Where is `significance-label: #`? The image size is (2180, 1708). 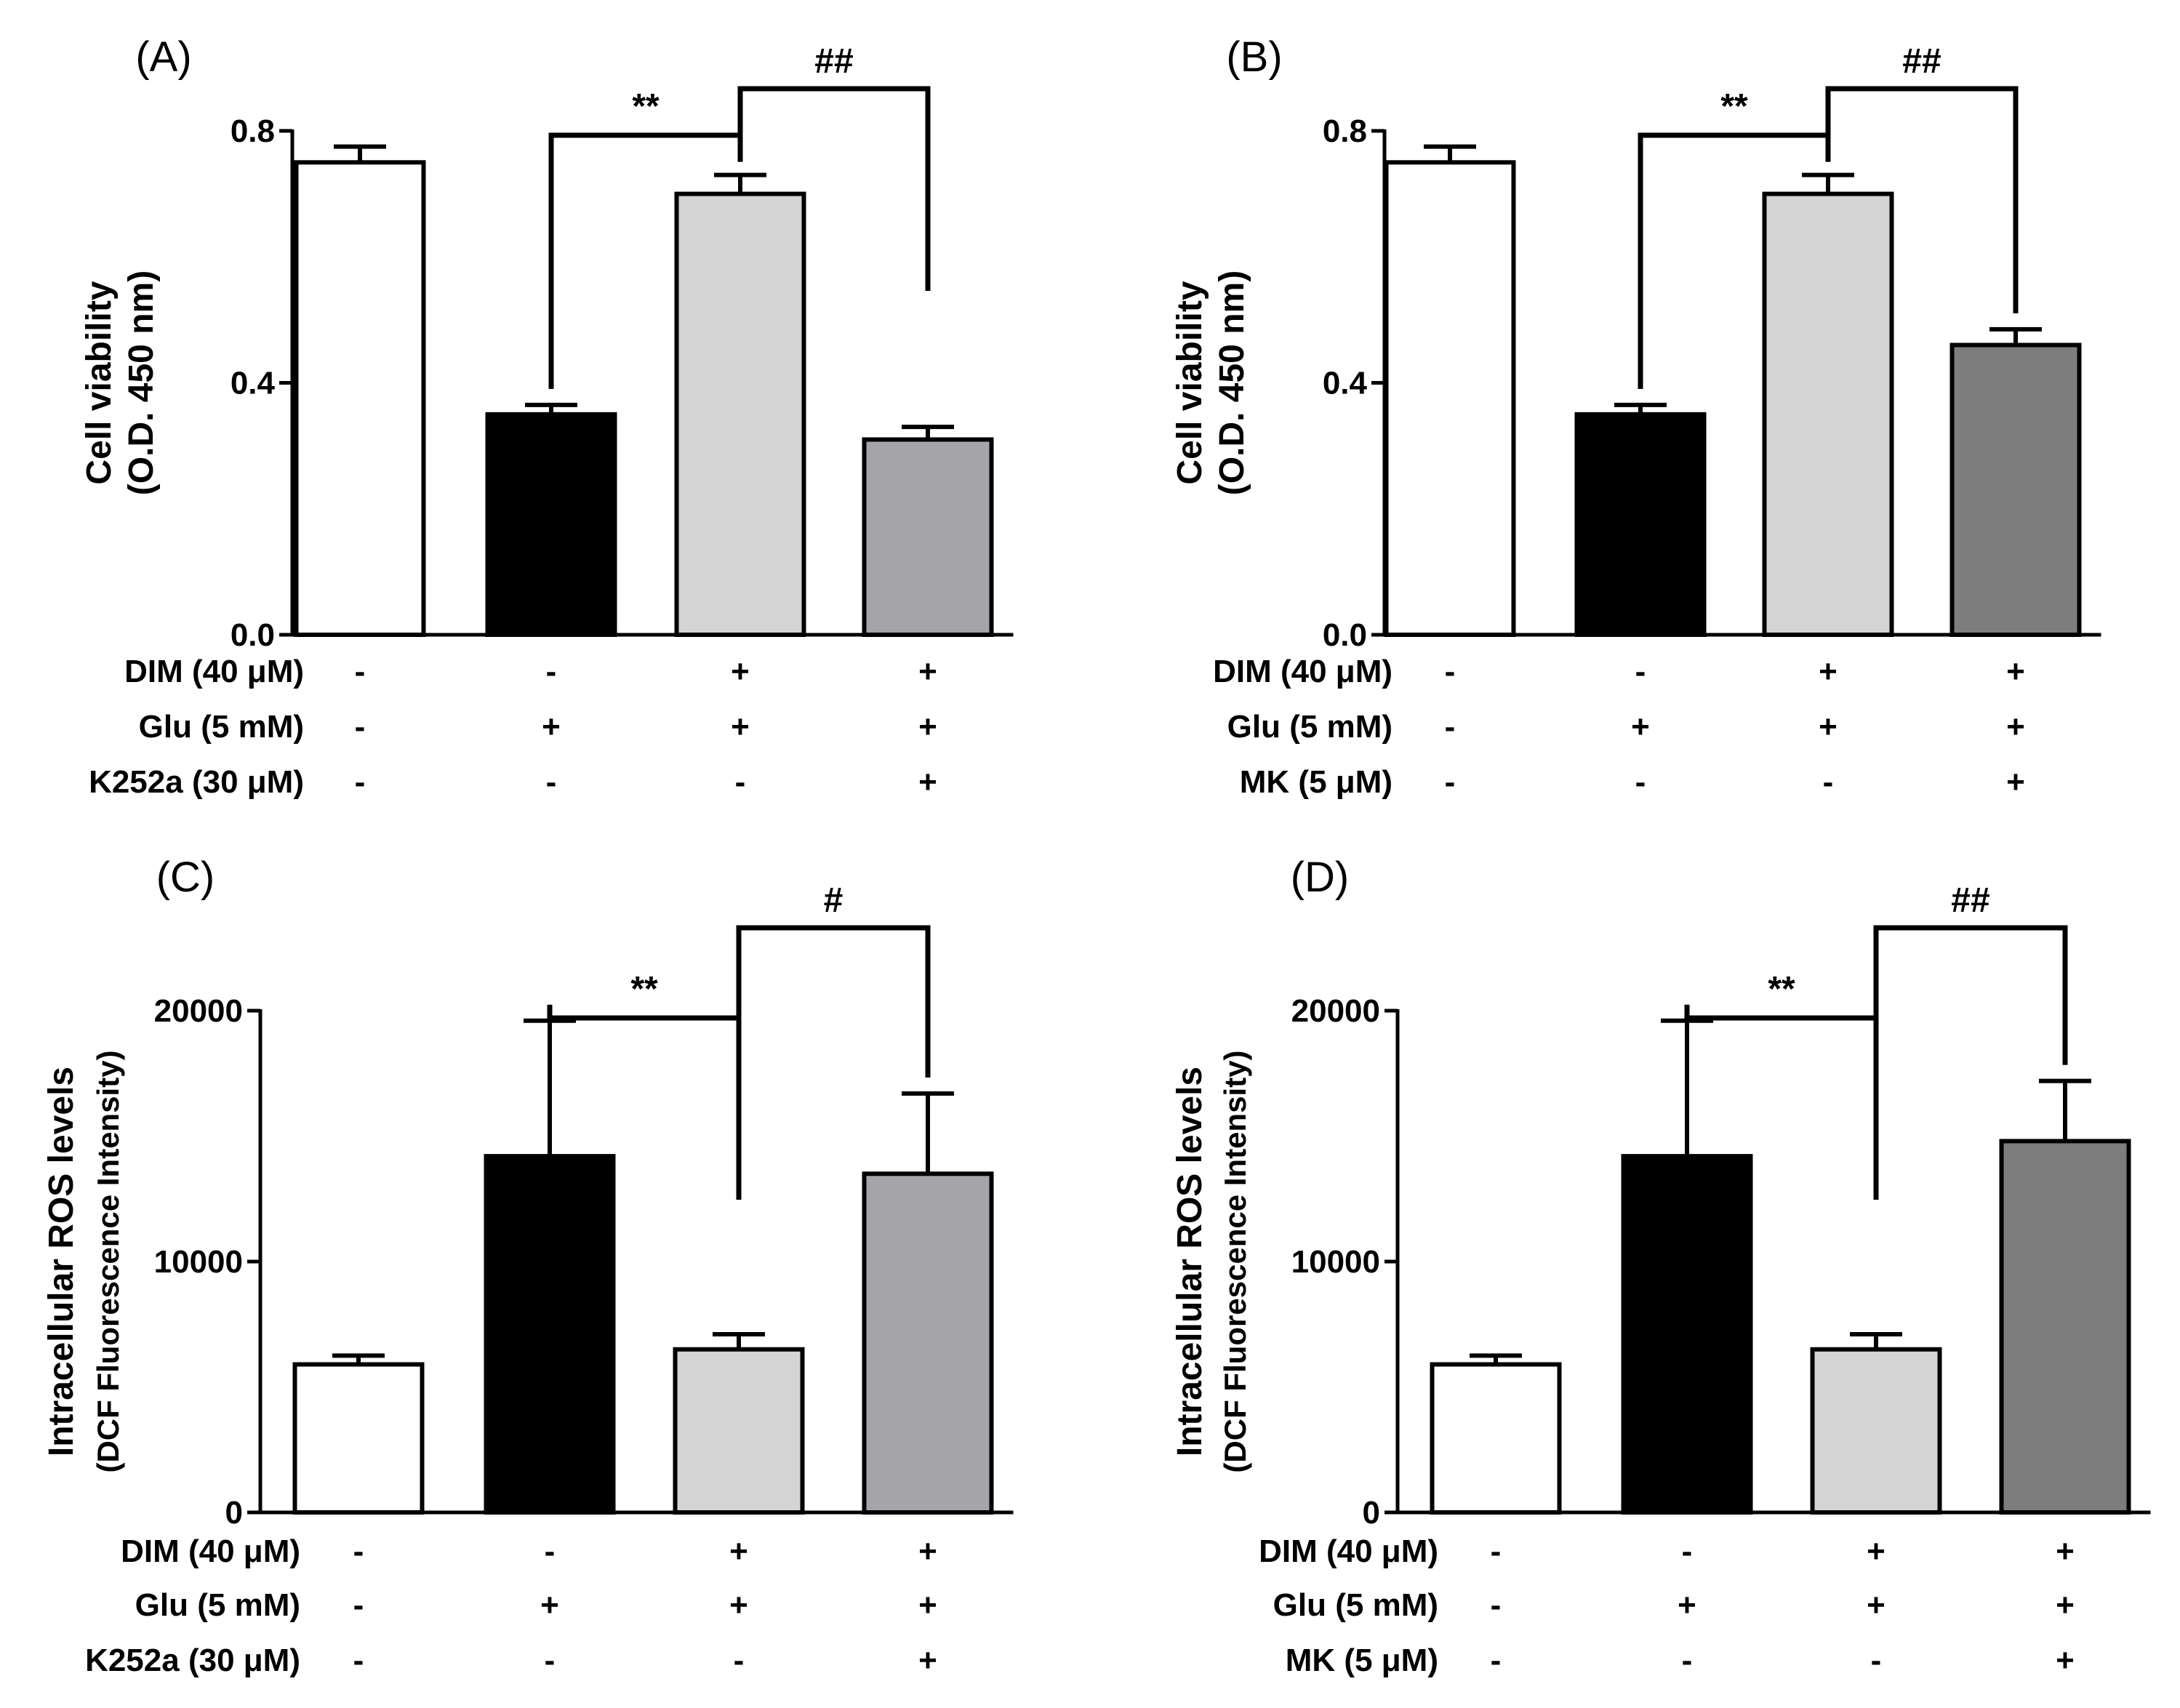 significance-label: # is located at coordinates (833, 900).